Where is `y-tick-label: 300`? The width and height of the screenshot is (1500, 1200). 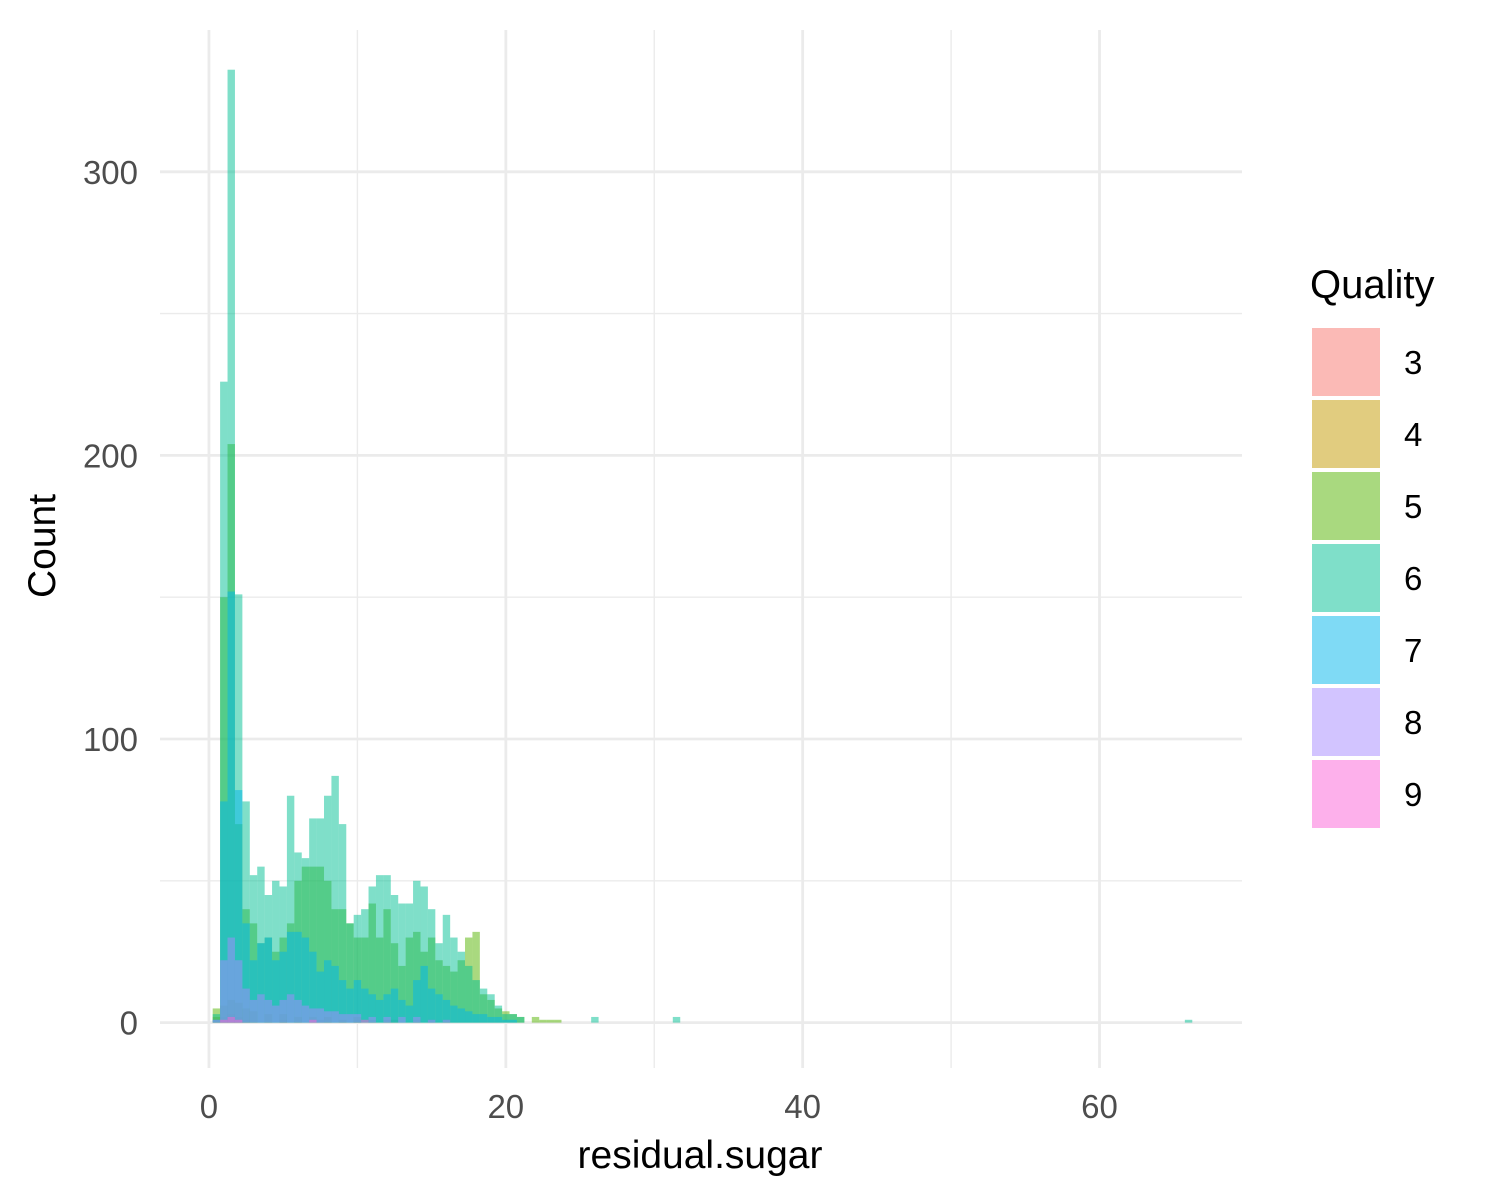 y-tick-label: 300 is located at coordinates (110, 172).